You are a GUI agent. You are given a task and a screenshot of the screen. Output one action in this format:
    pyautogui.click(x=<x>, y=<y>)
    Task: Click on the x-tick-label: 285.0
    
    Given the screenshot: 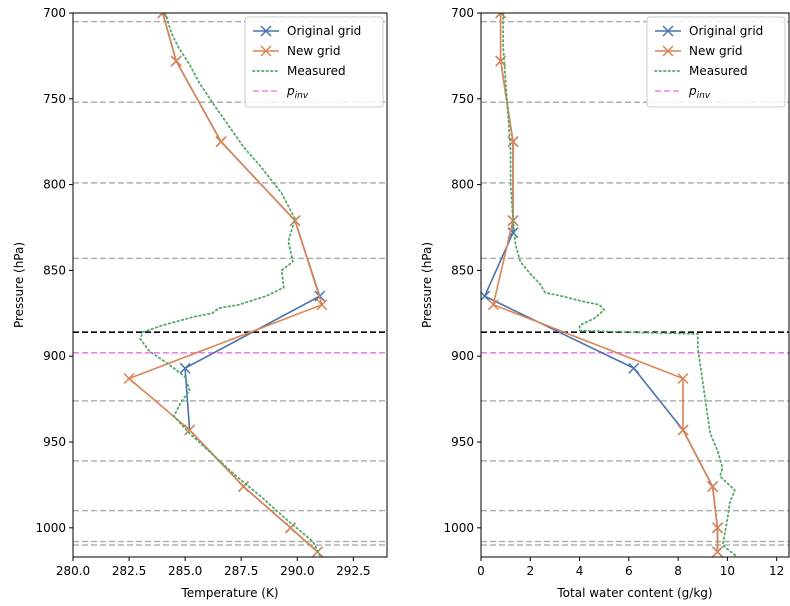 What is the action you would take?
    pyautogui.click(x=185, y=571)
    